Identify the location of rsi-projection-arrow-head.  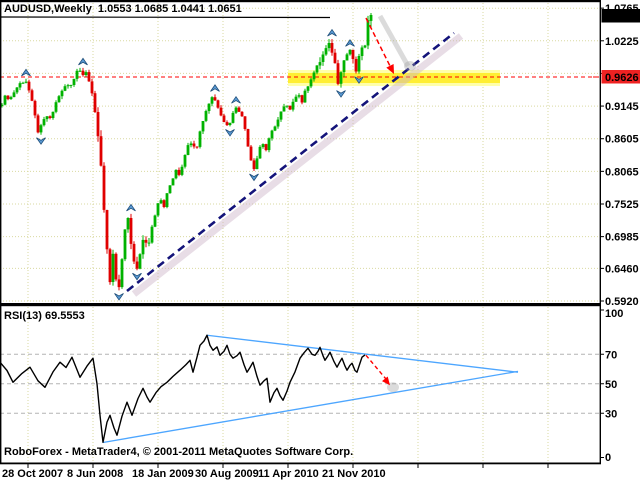
(386, 381).